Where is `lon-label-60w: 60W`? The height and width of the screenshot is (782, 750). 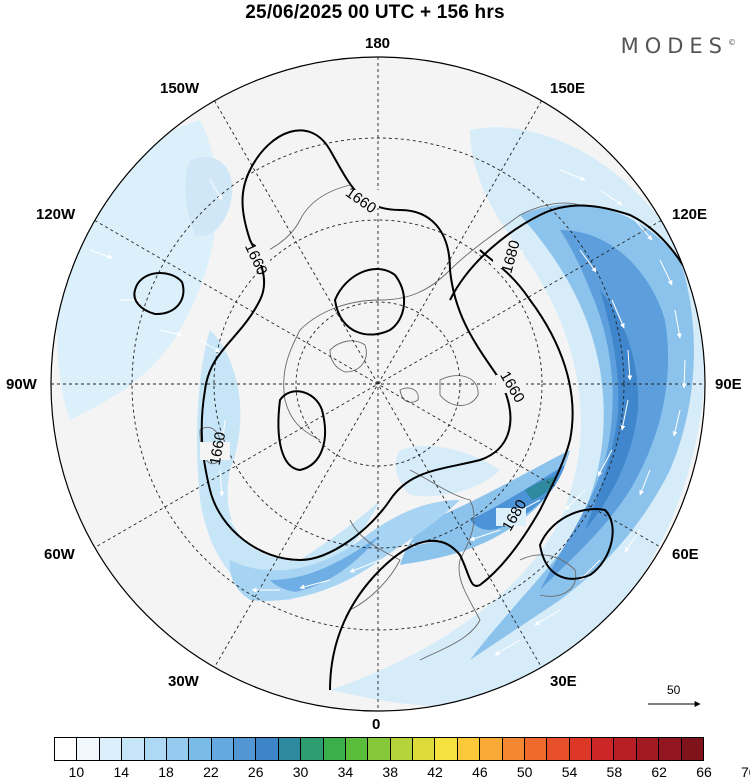
lon-label-60w: 60W is located at coordinates (59, 554).